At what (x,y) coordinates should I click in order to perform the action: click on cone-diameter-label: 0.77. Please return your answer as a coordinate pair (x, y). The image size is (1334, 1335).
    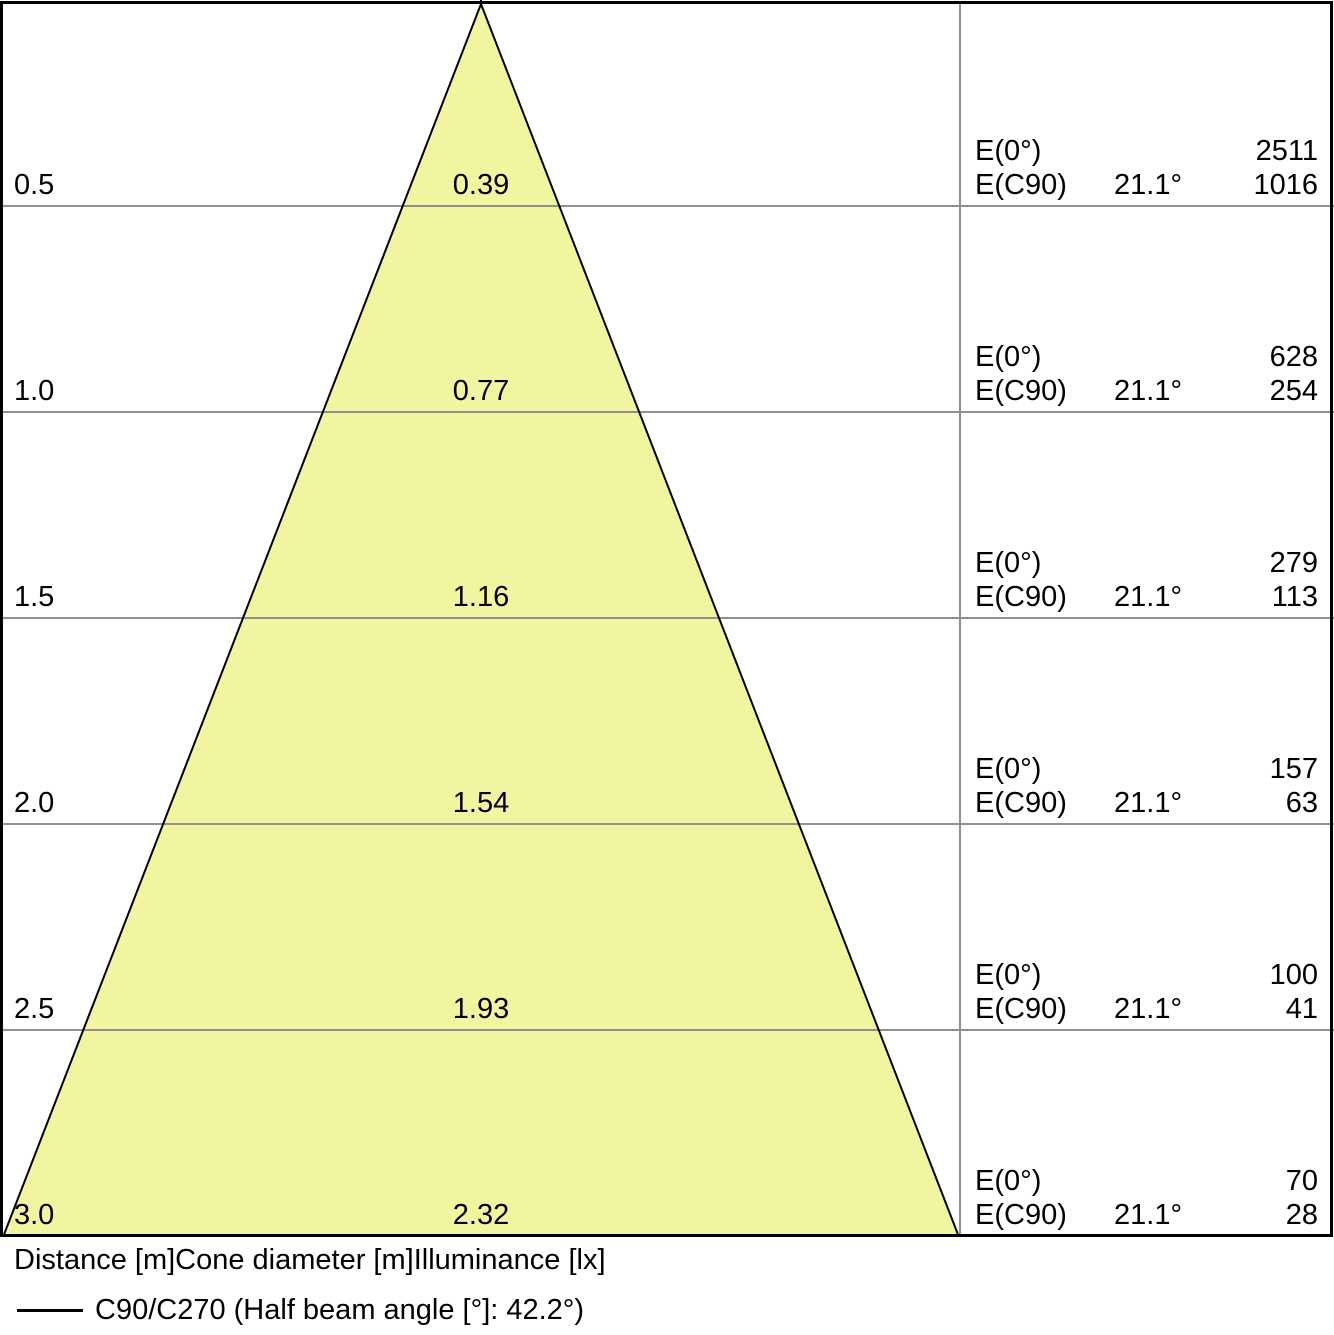
    Looking at the image, I should click on (481, 390).